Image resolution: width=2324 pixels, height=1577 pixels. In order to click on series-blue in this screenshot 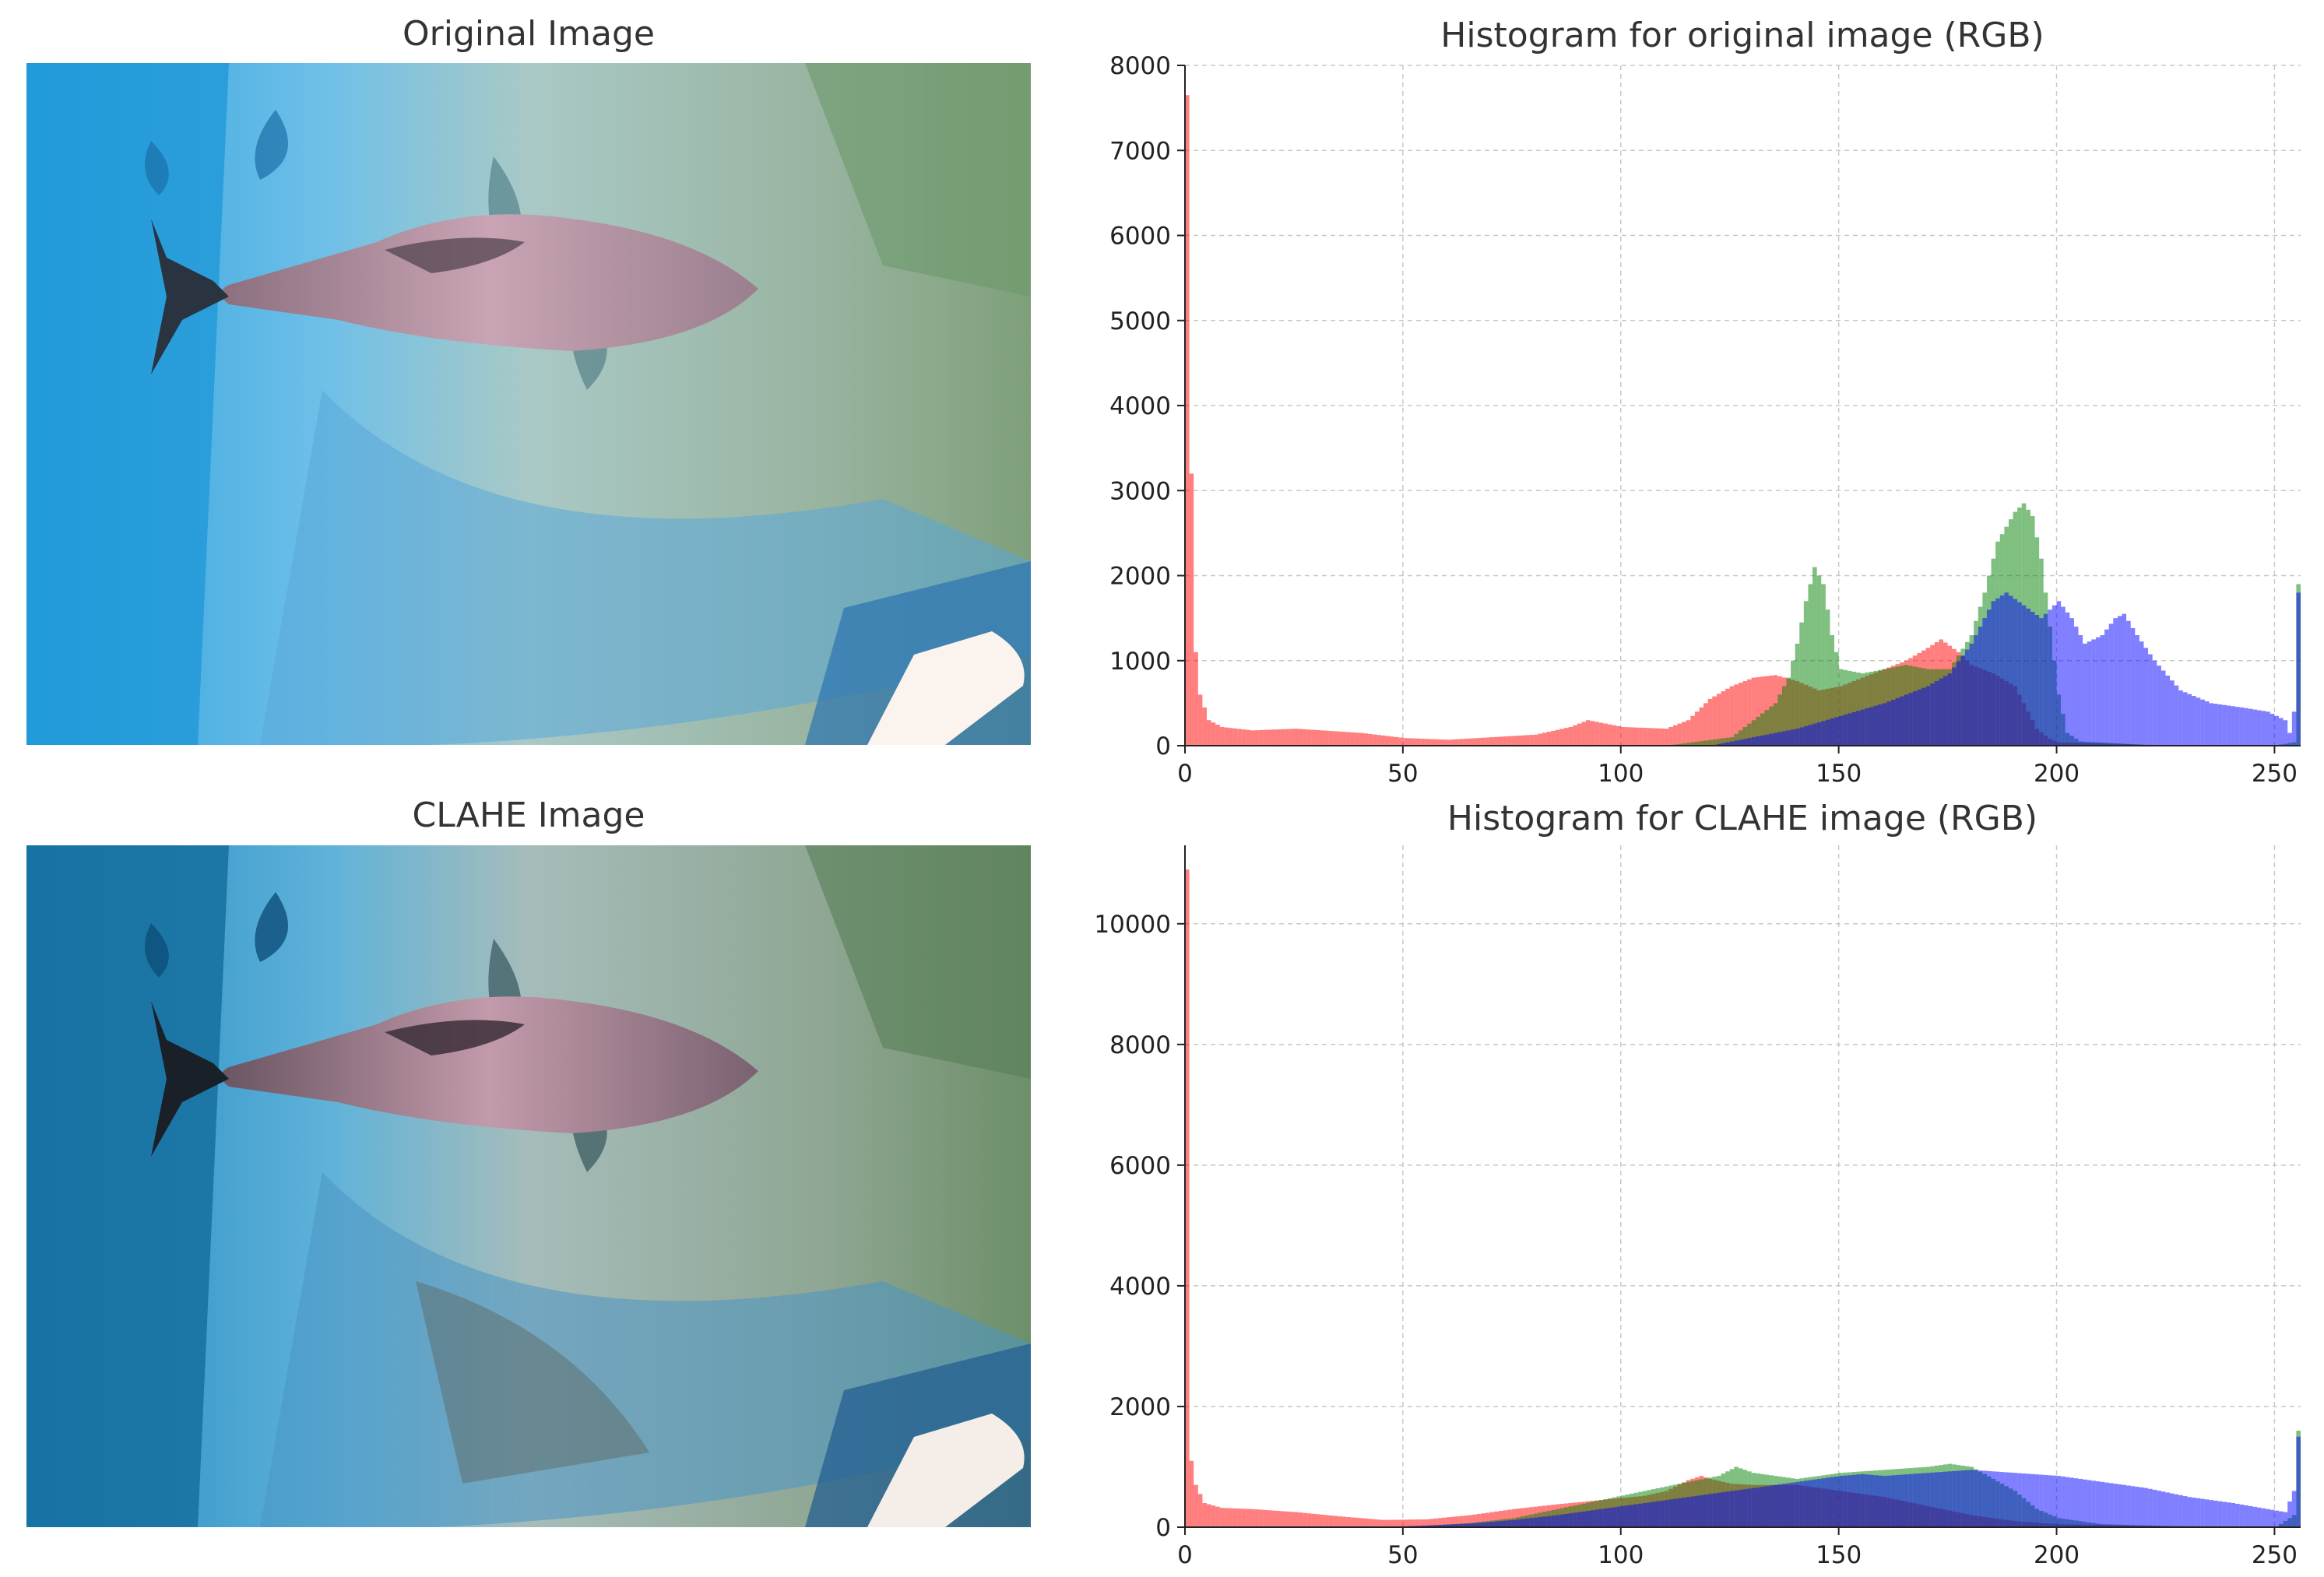, I will do `click(2006, 669)`.